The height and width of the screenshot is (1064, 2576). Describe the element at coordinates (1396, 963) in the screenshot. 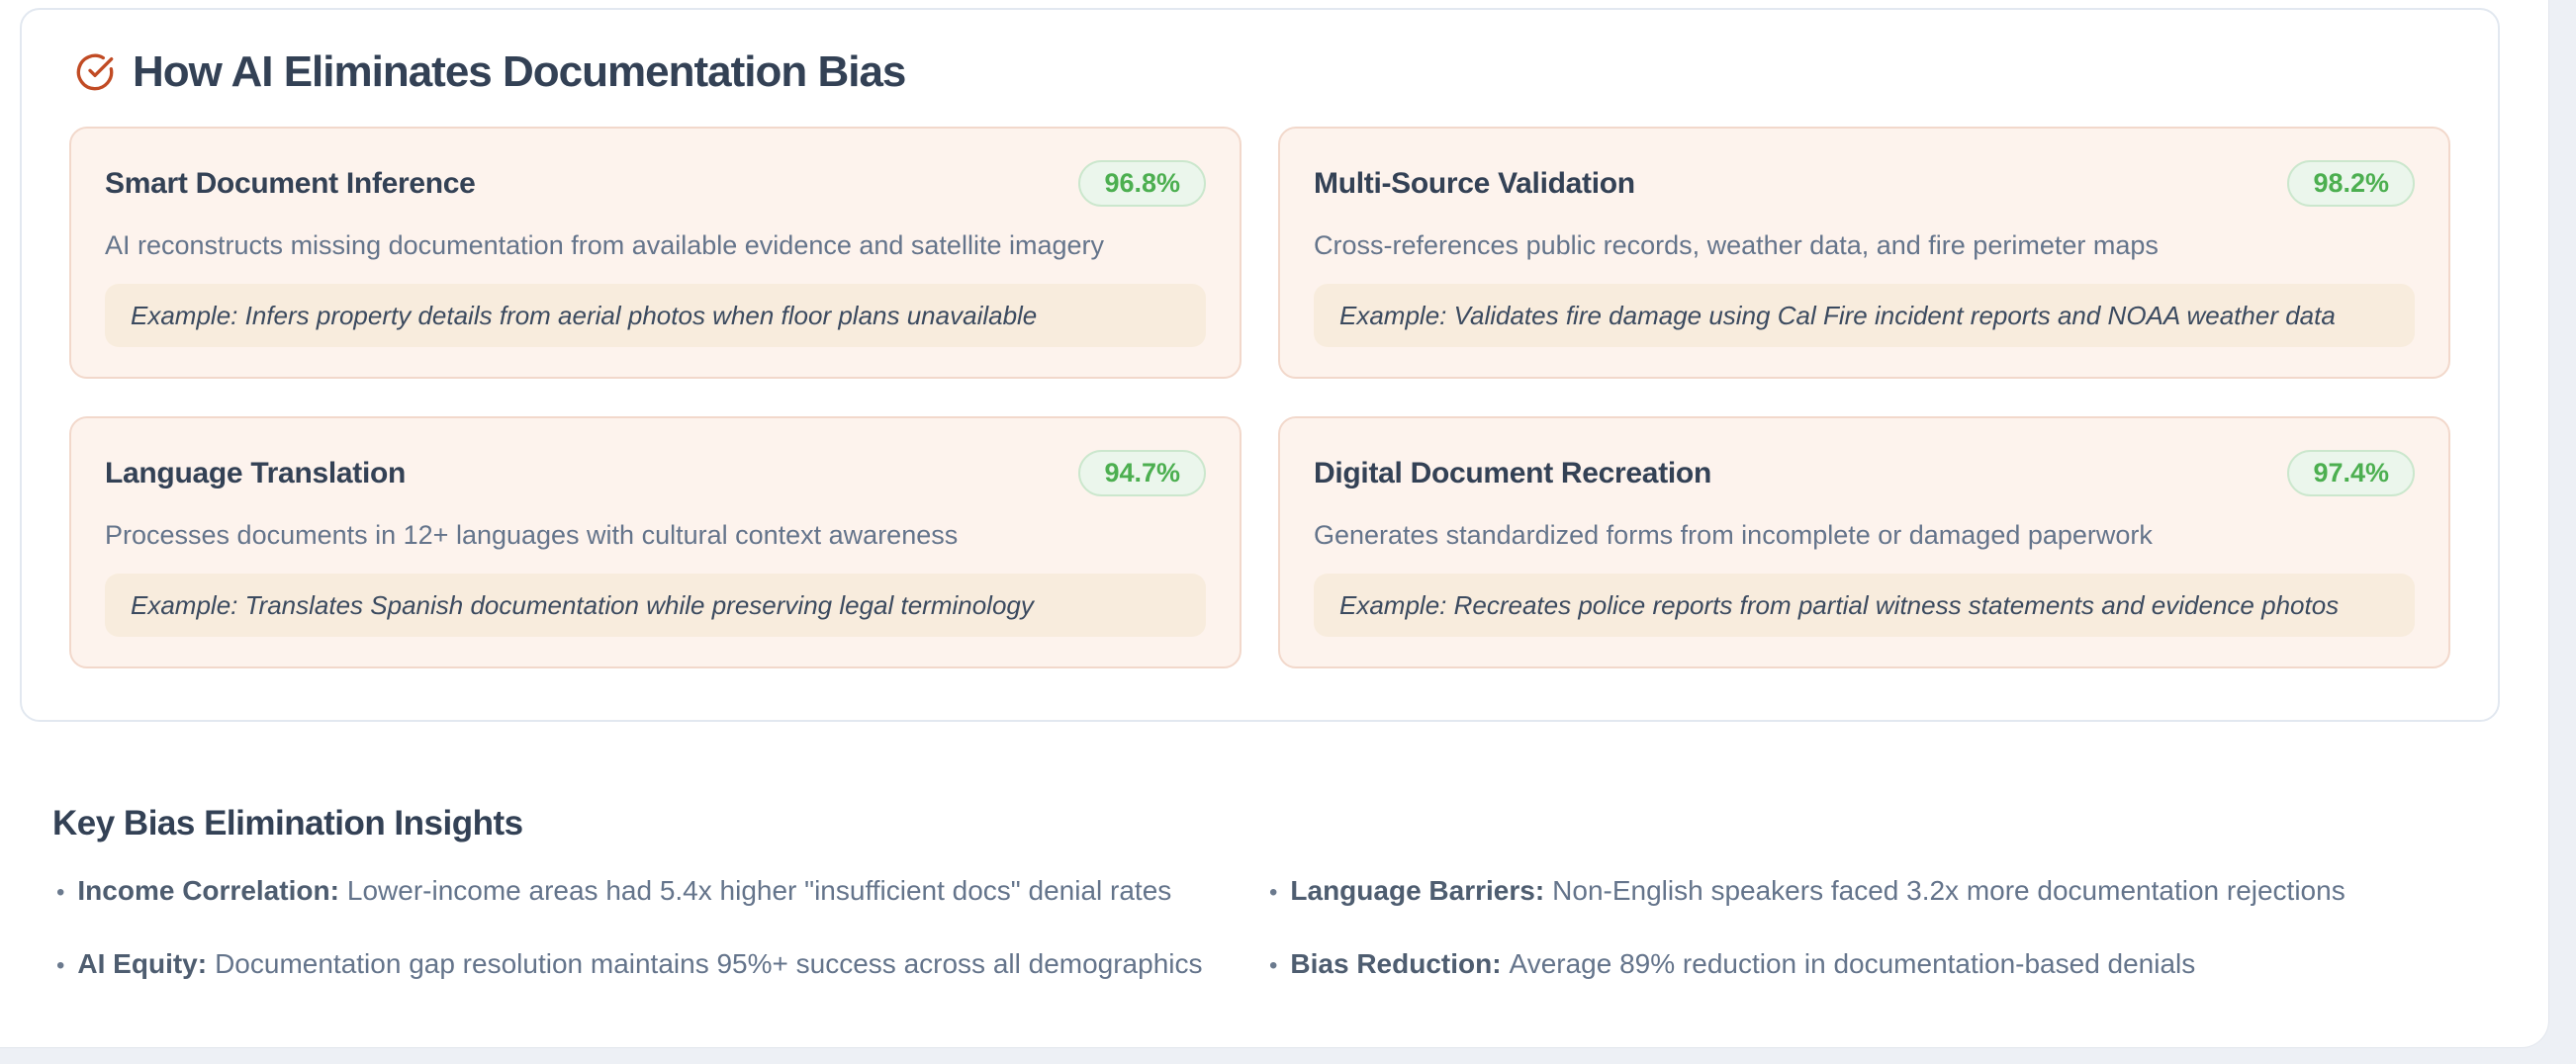

I see `insight-label: Bias Reduction:` at that location.